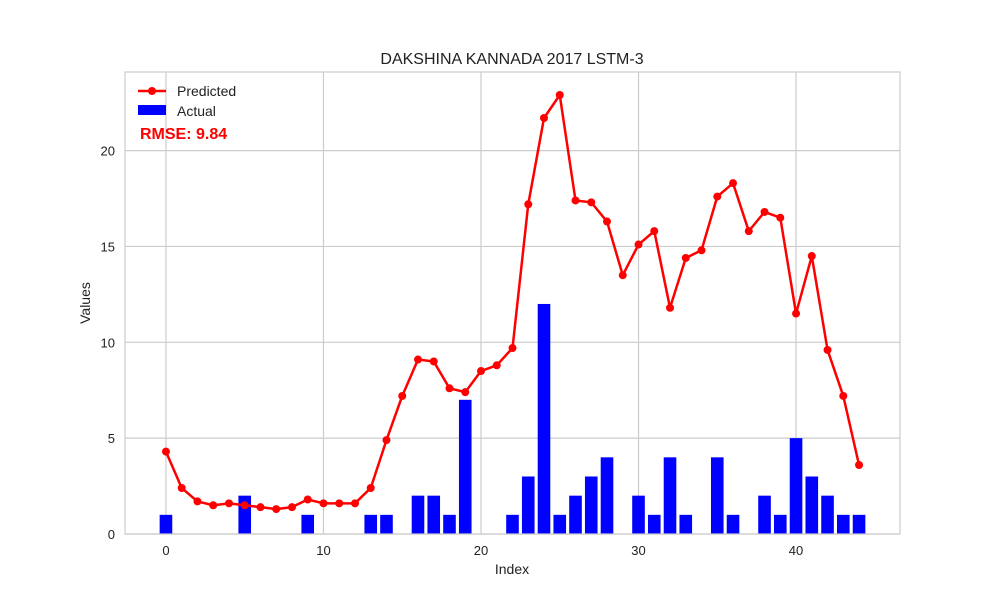  I want to click on x-tick-label: 10, so click(323, 550).